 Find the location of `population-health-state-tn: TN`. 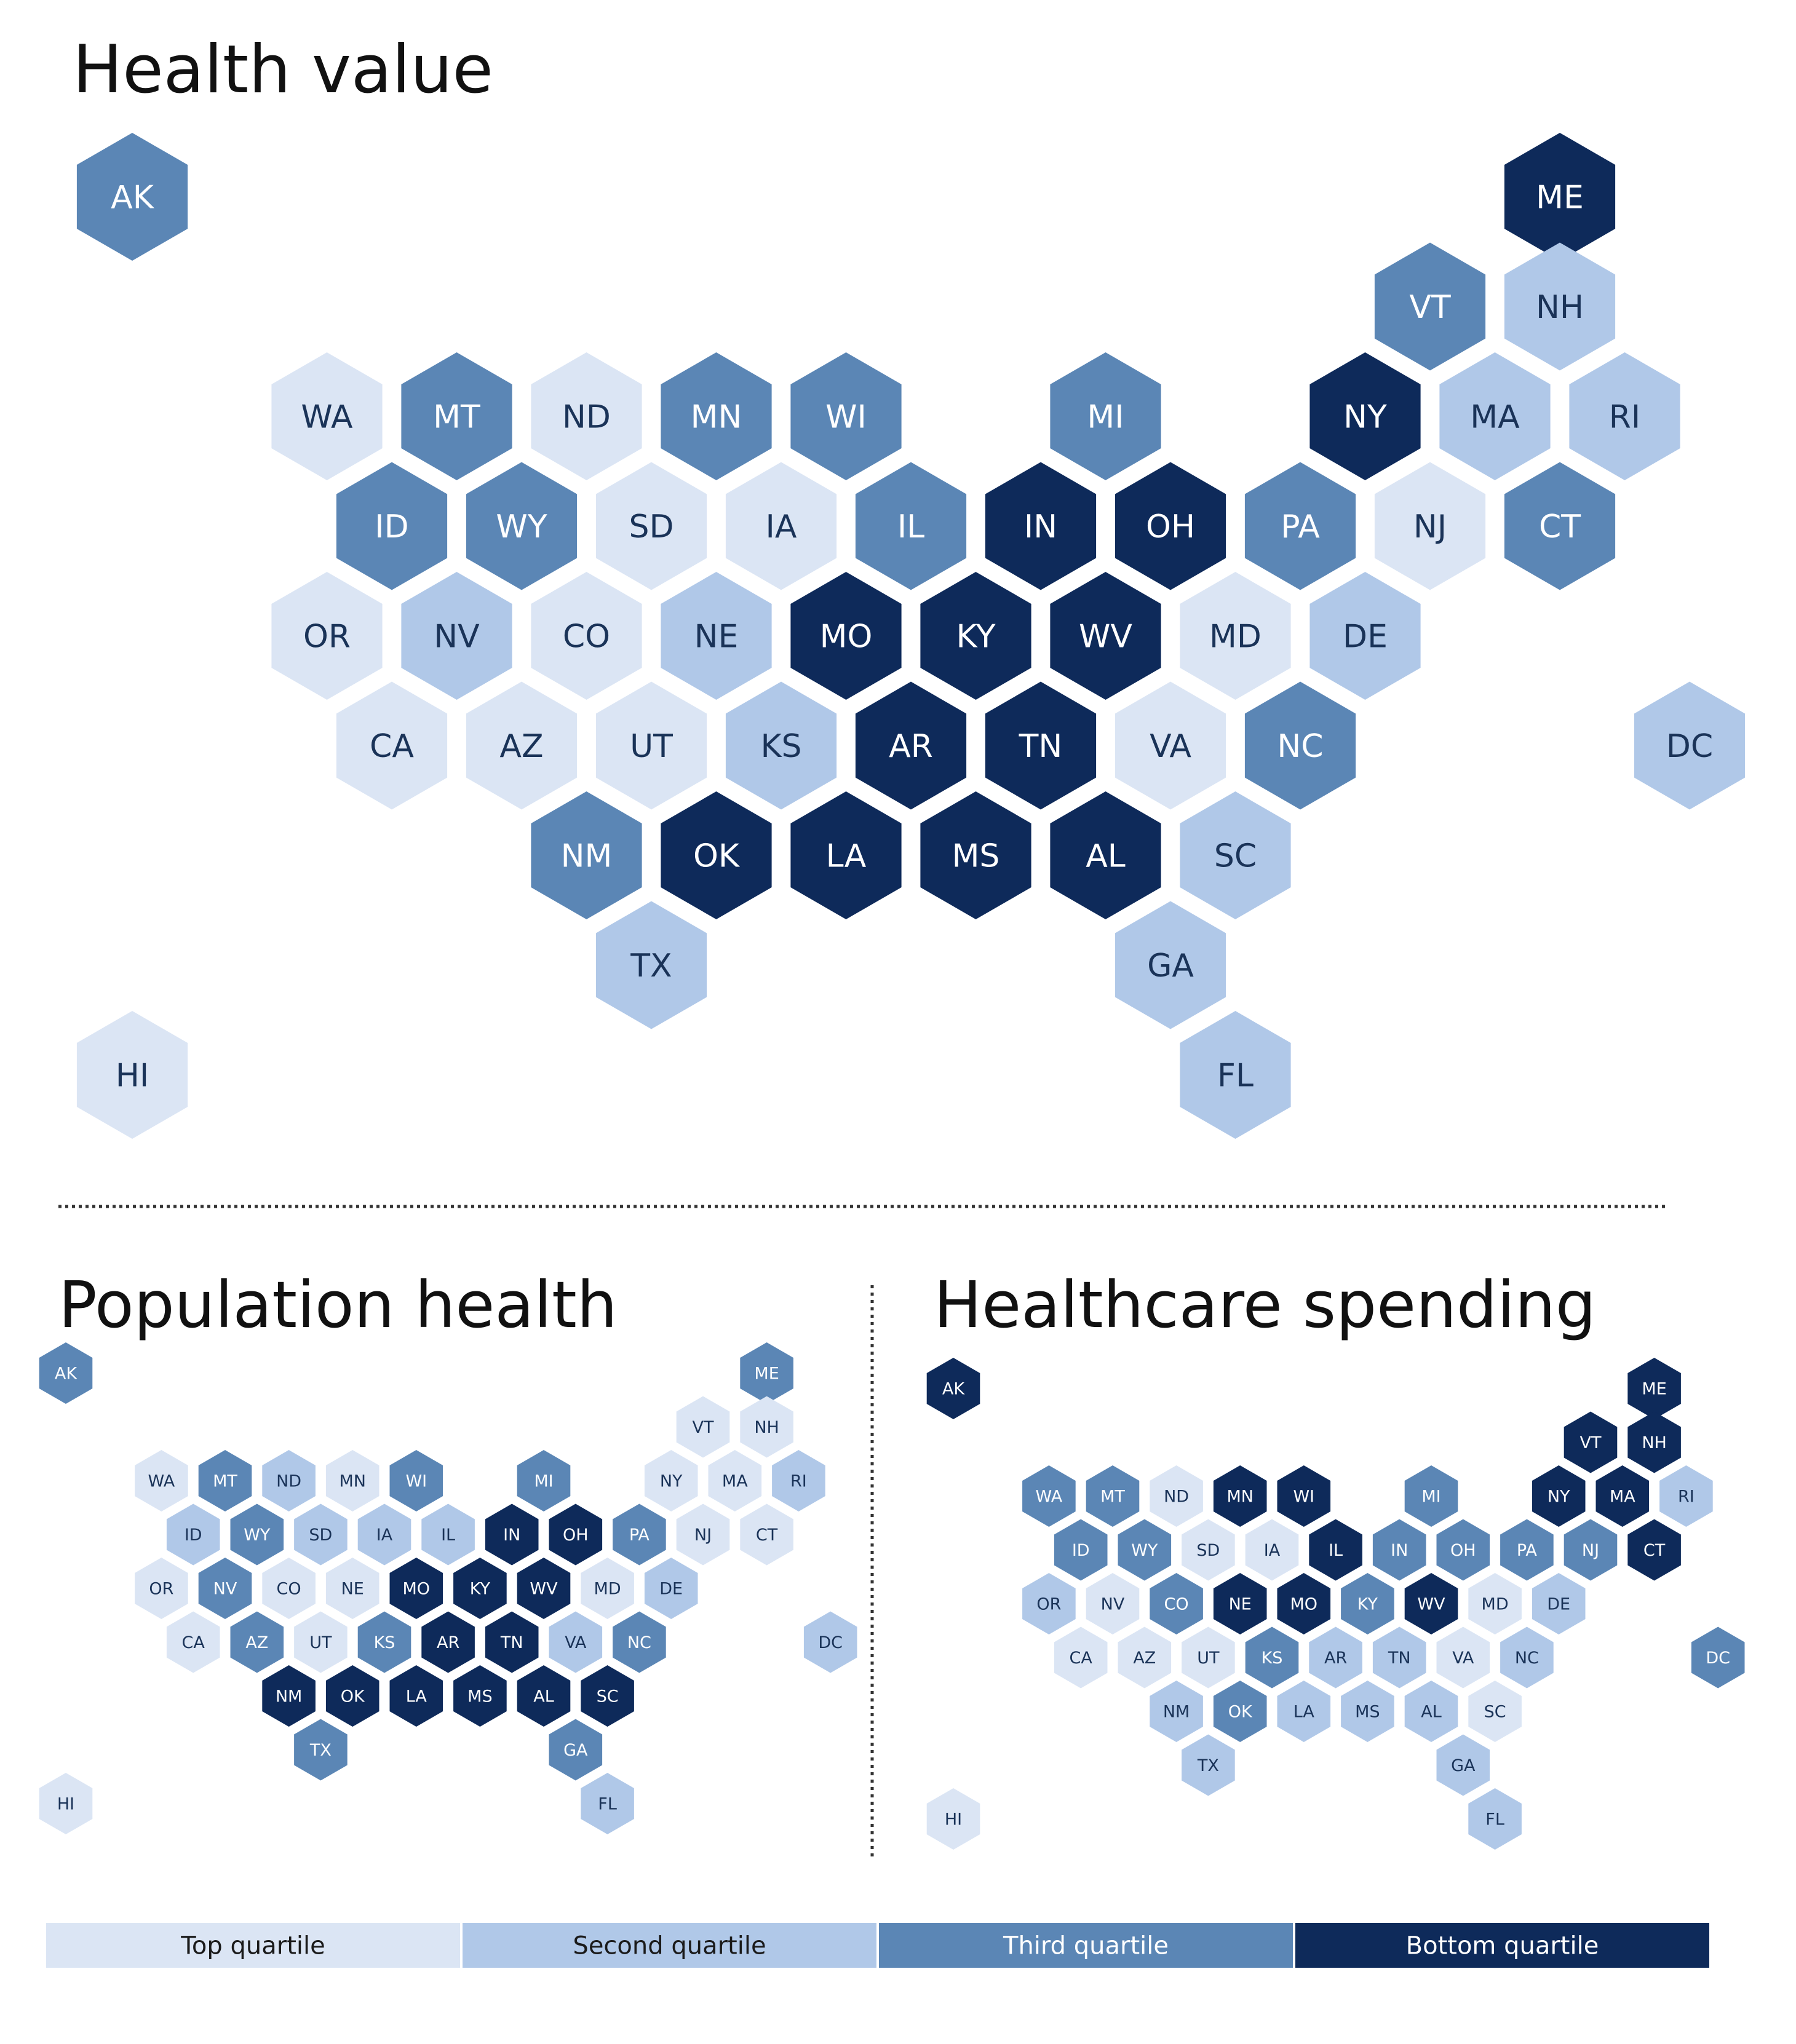

population-health-state-tn: TN is located at coordinates (512, 1642).